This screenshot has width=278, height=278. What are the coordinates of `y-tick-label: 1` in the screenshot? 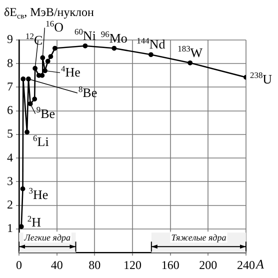 It's located at (10, 228).